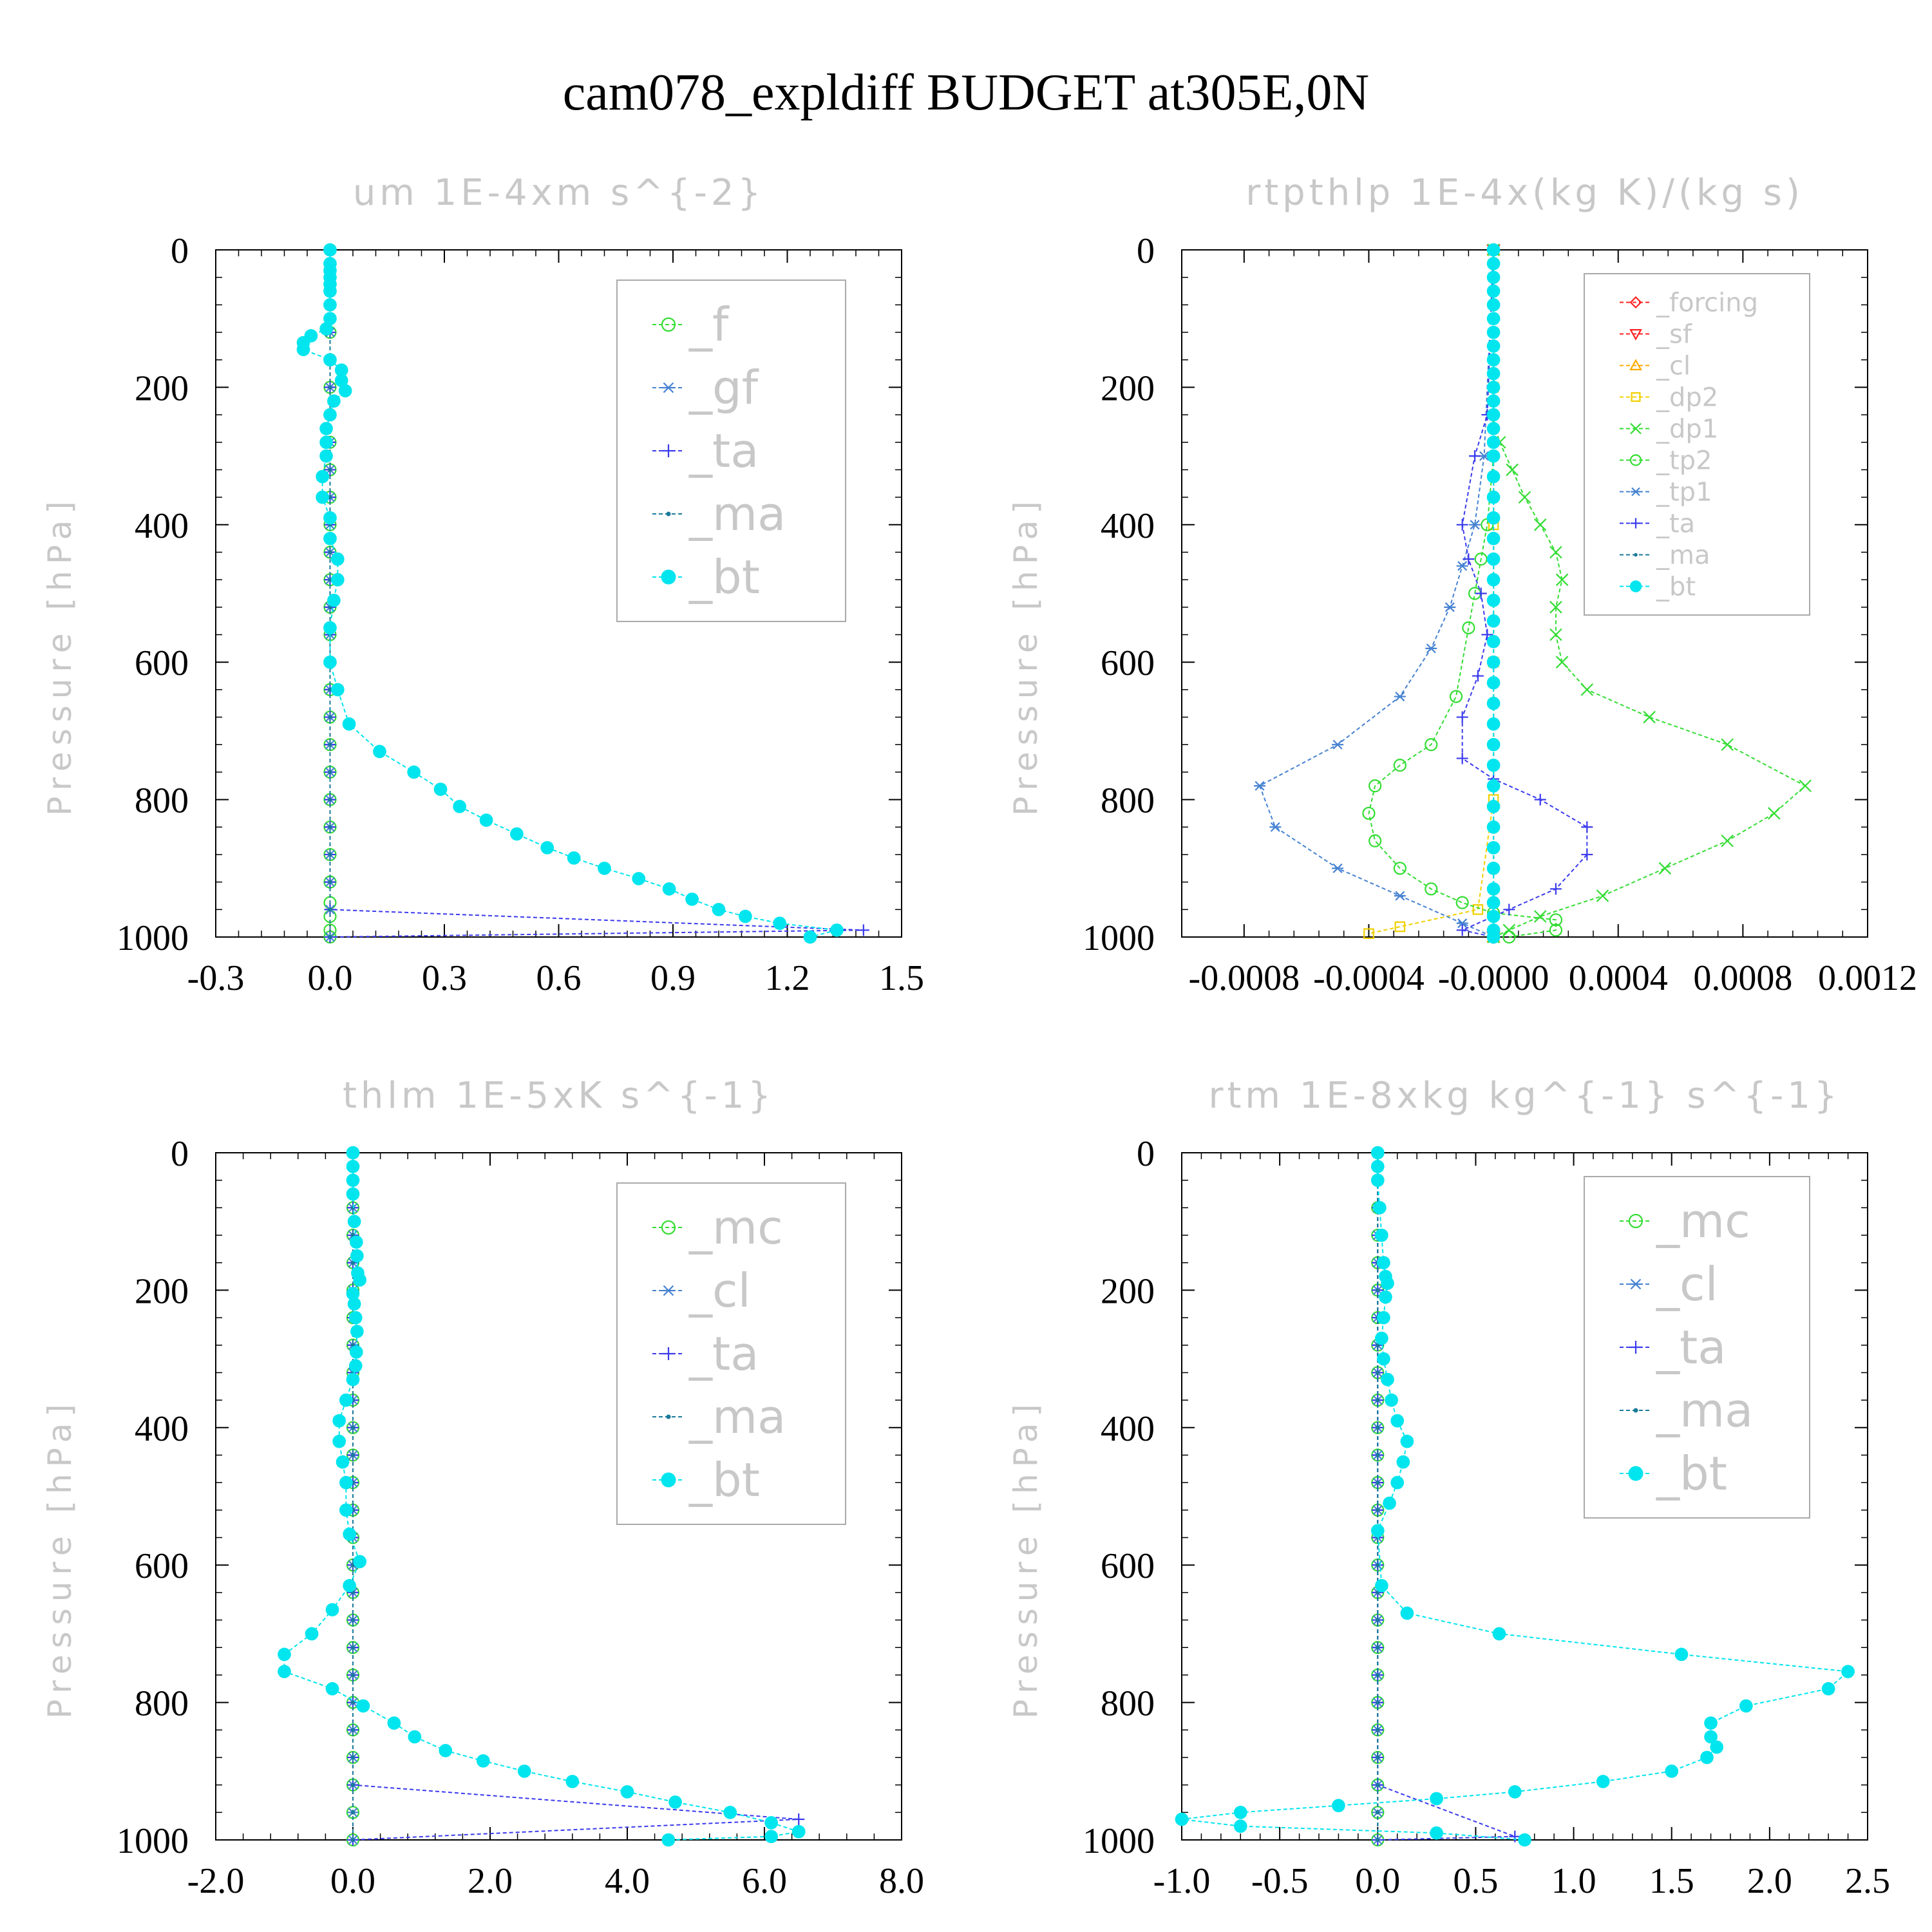  Describe the element at coordinates (627, 1881) in the screenshot. I see `x-tick-label: 4.0` at that location.